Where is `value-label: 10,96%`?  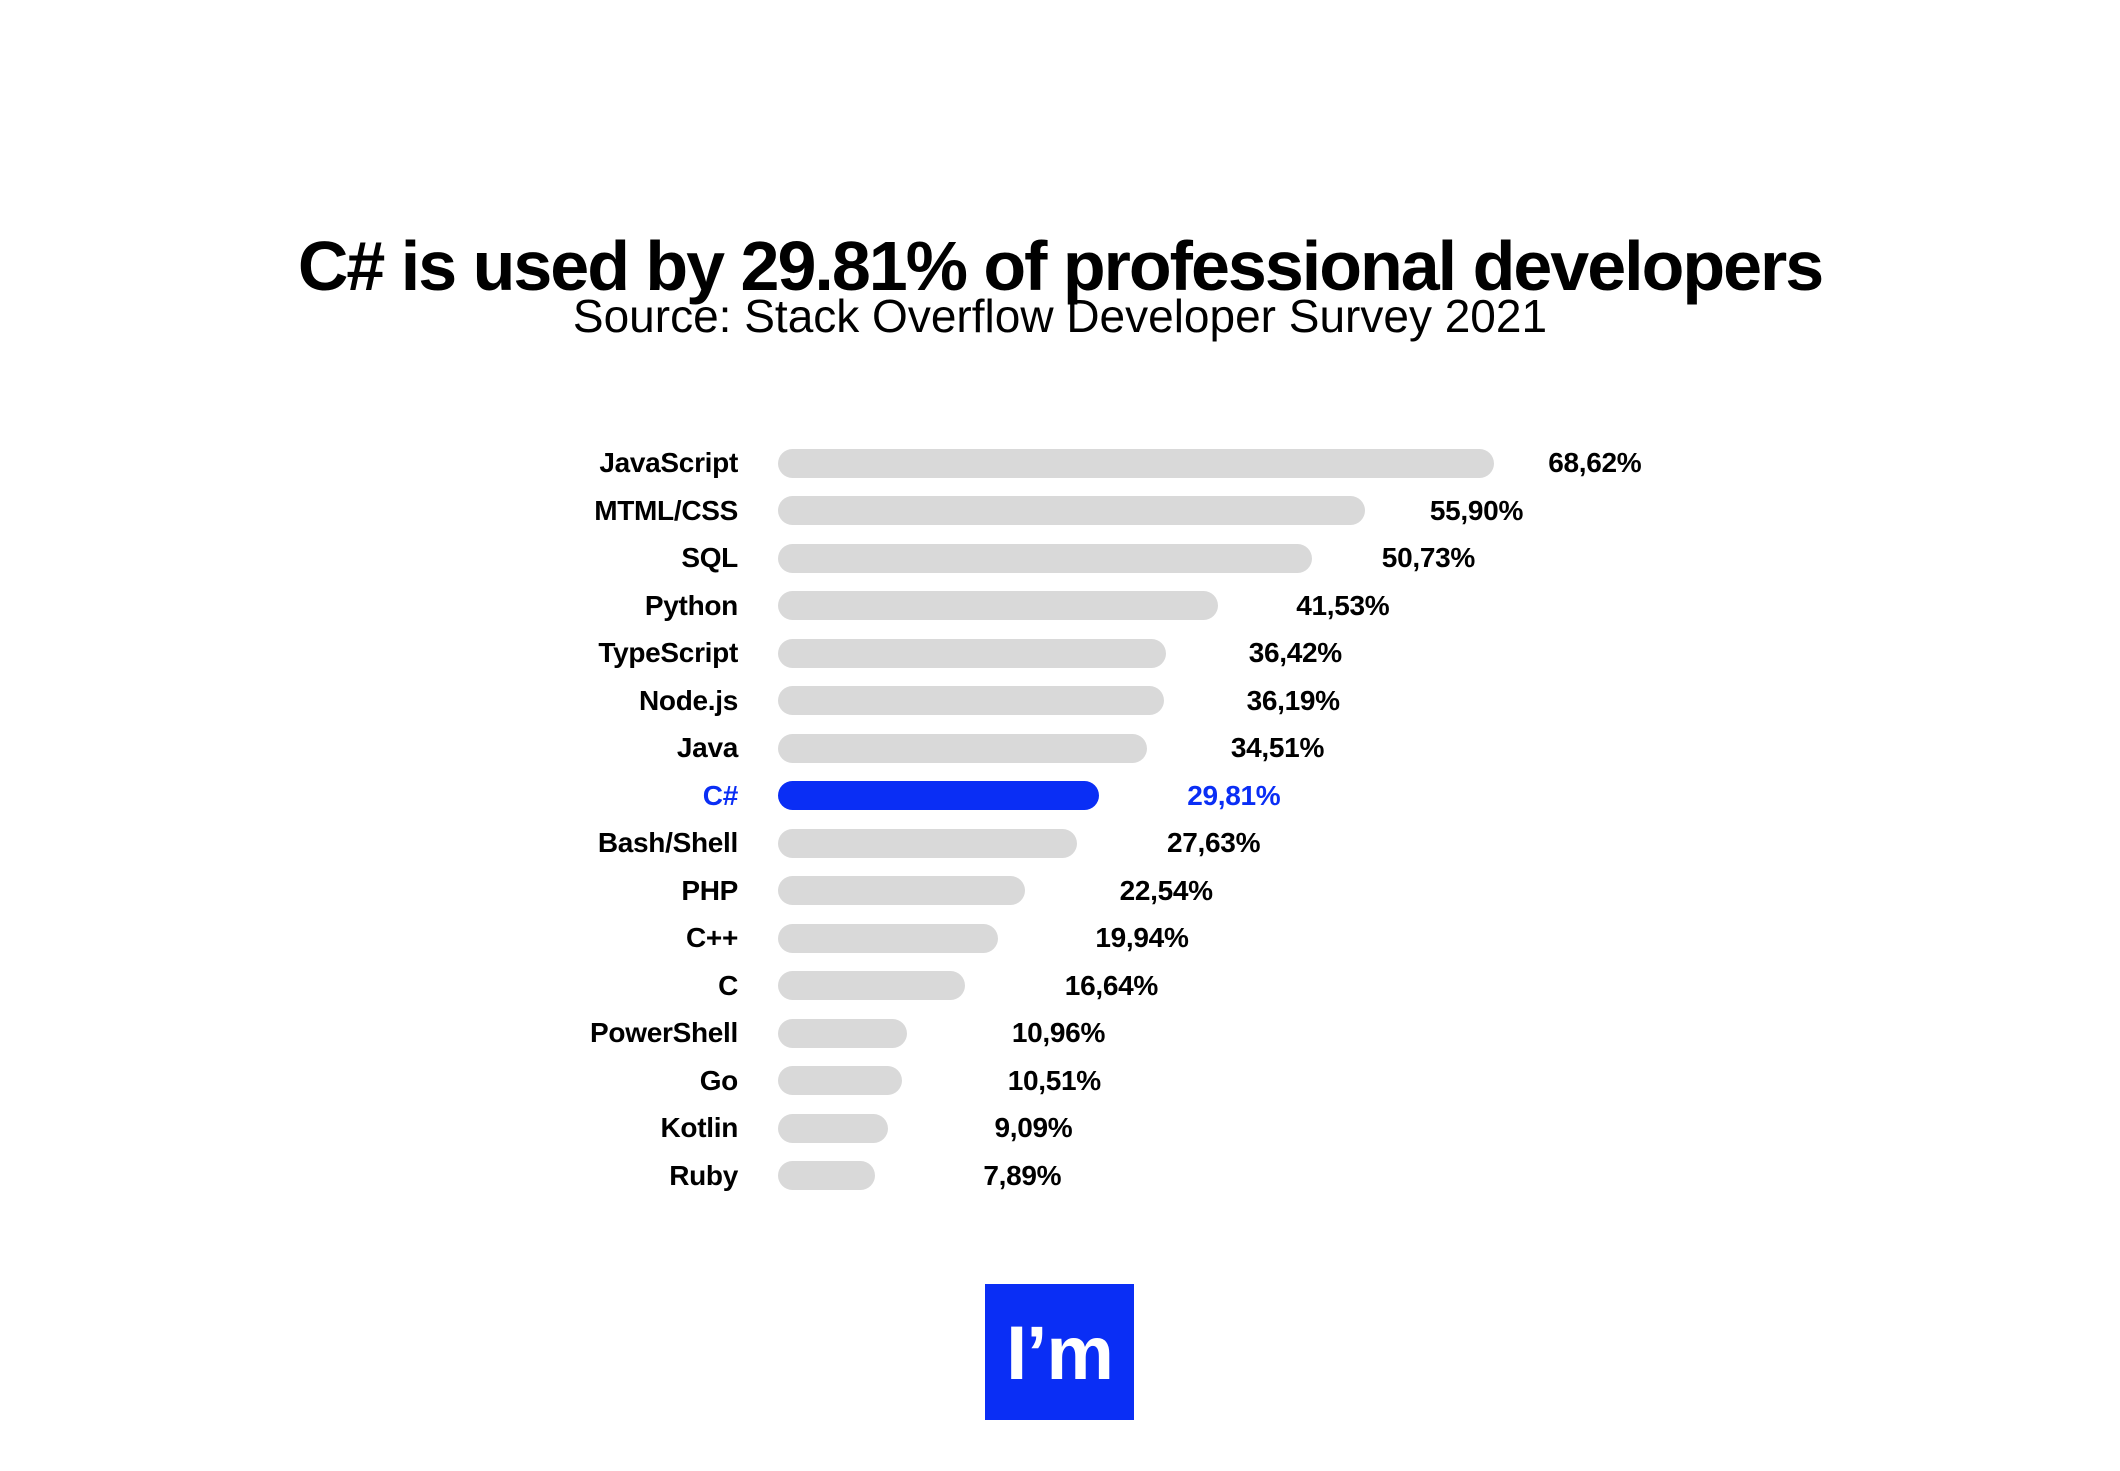
value-label: 10,96% is located at coordinates (1058, 1032).